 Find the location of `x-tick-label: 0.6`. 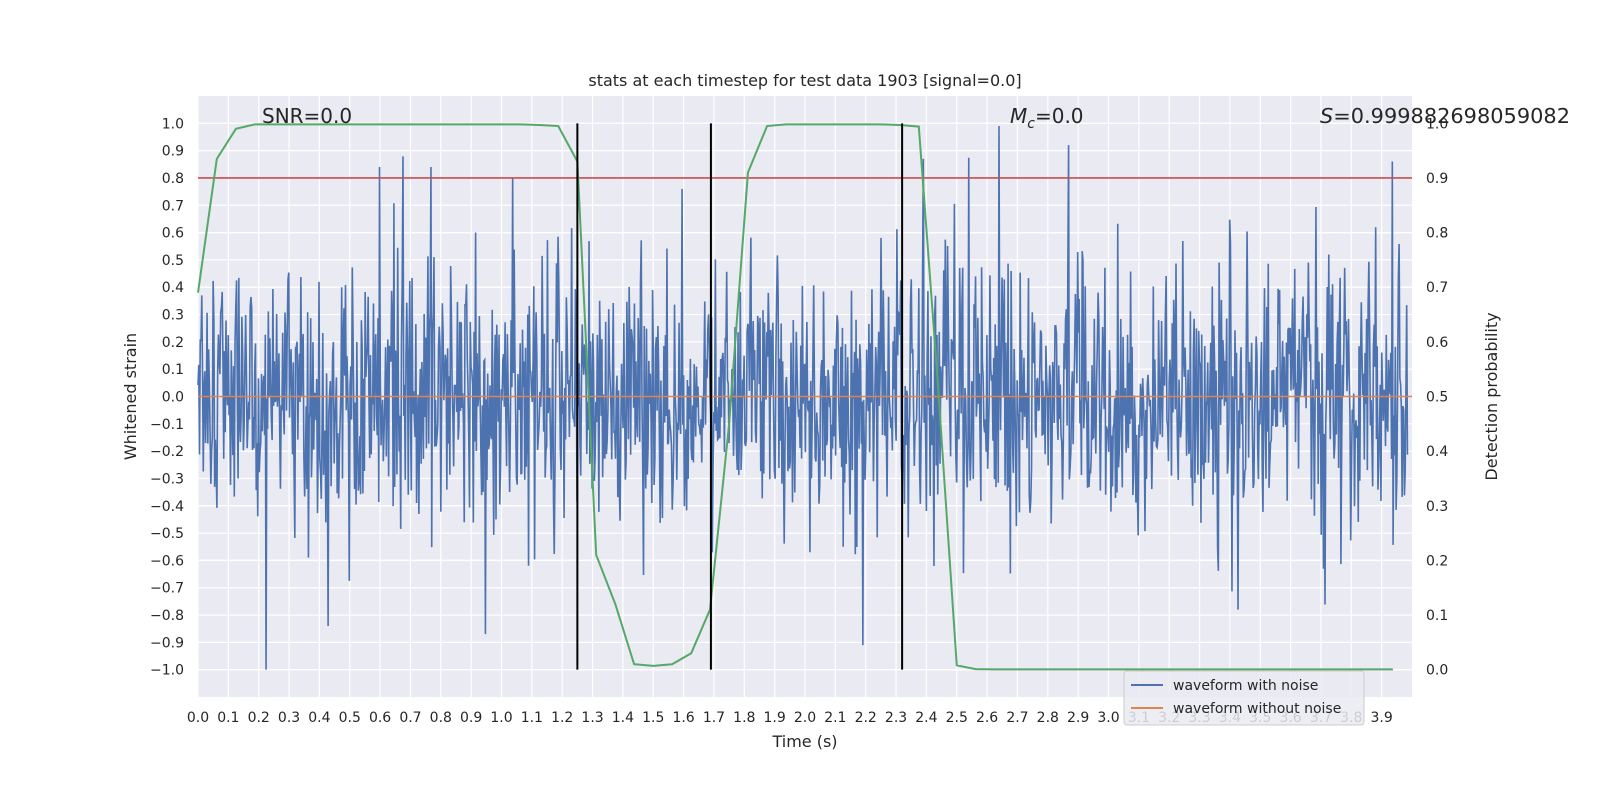

x-tick-label: 0.6 is located at coordinates (380, 718).